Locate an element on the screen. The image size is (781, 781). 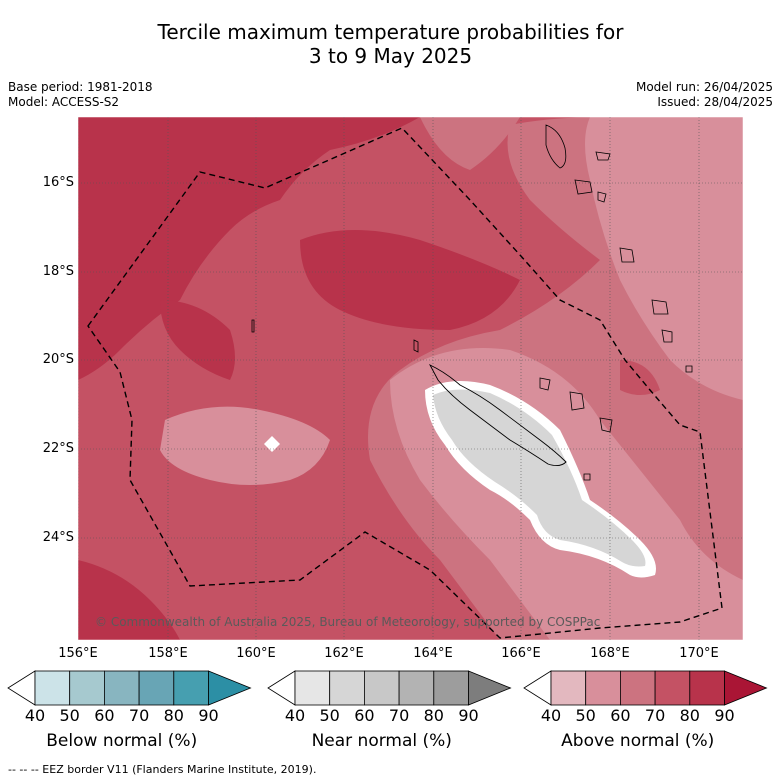
field-above-50-60-west is located at coordinates (245, 445).